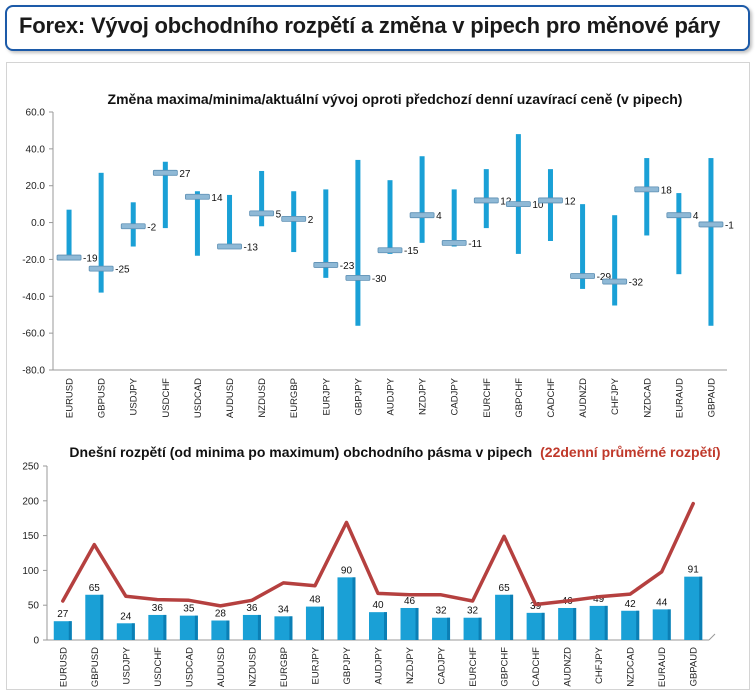  I want to click on current-value-label: 27, so click(185, 174).